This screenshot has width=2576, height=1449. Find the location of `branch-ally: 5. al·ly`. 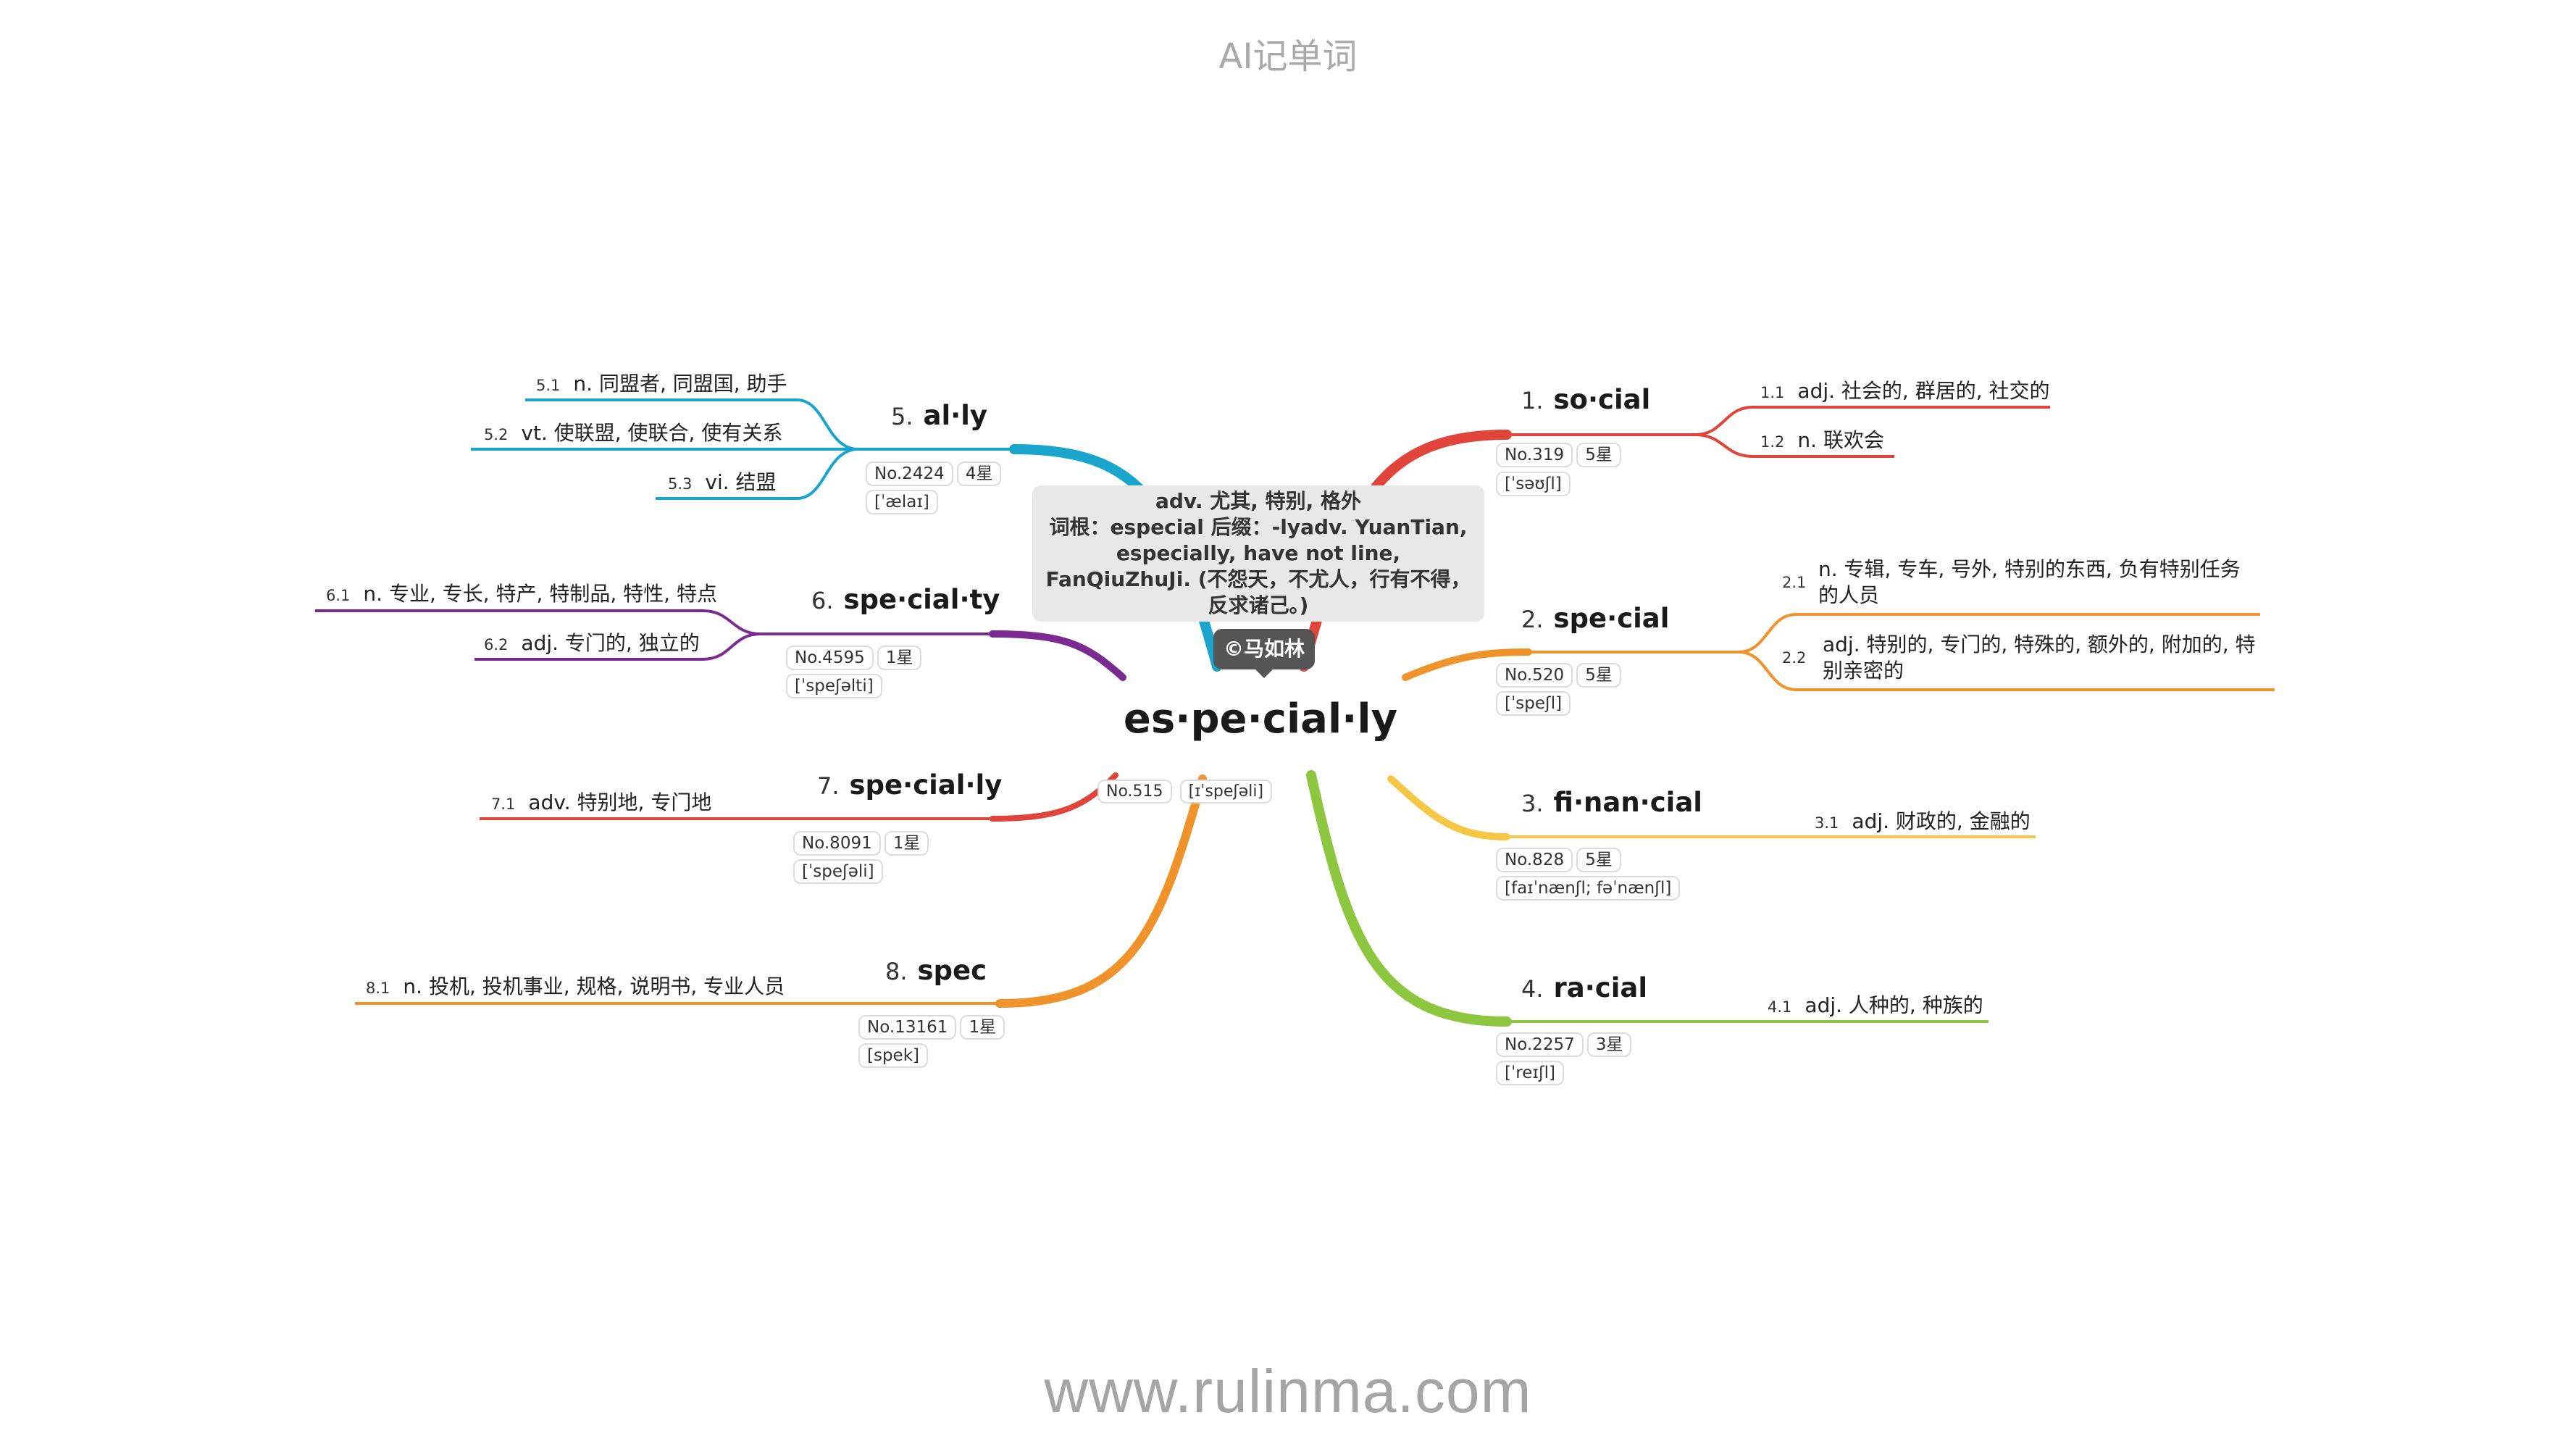

branch-ally: 5. al·ly is located at coordinates (939, 416).